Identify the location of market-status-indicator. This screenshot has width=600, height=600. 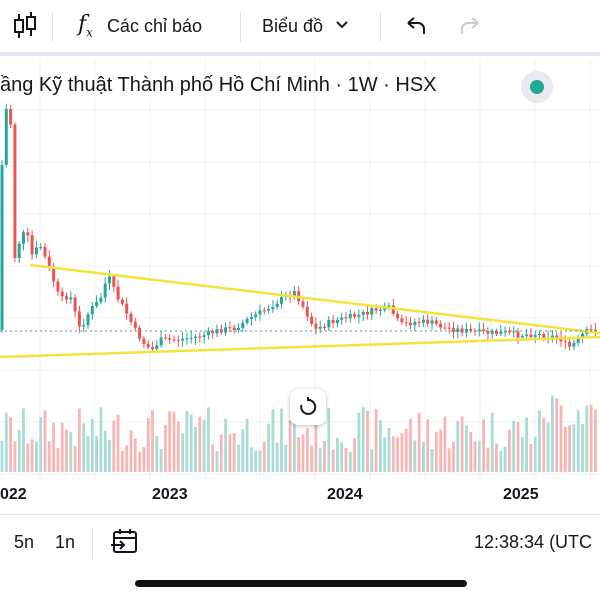
(537, 87).